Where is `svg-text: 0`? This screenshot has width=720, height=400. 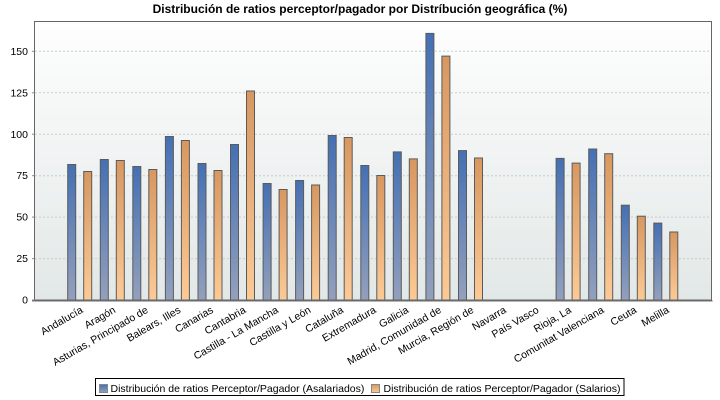 svg-text: 0 is located at coordinates (25, 301).